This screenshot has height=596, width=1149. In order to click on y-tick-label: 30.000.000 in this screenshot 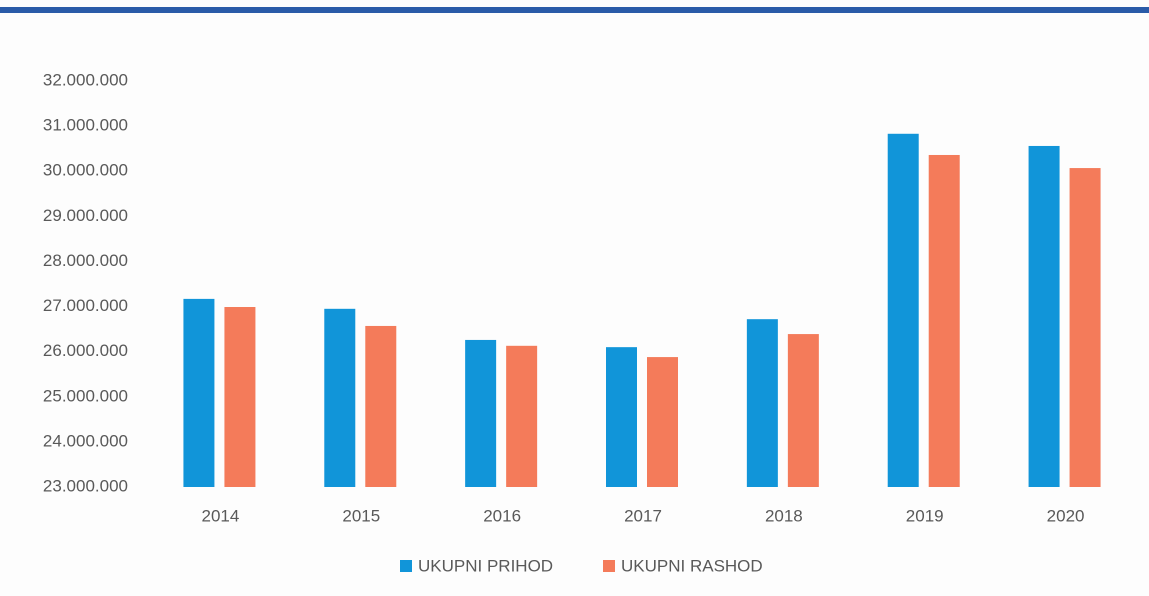, I will do `click(85, 170)`.